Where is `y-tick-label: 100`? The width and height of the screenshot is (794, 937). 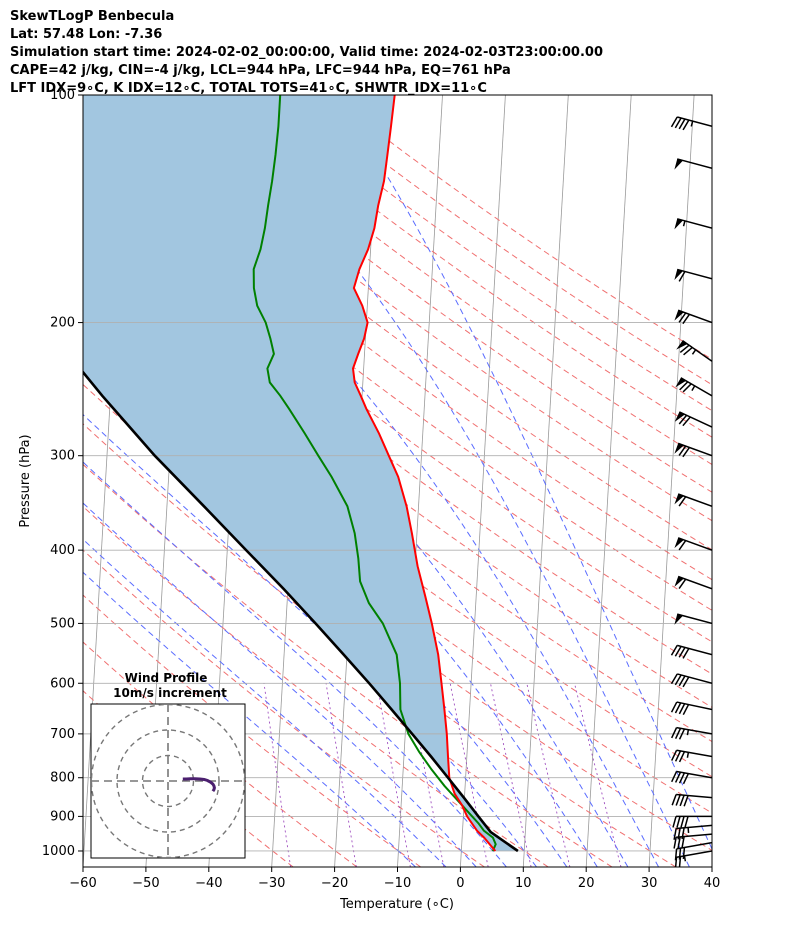 y-tick-label: 100 is located at coordinates (62, 95).